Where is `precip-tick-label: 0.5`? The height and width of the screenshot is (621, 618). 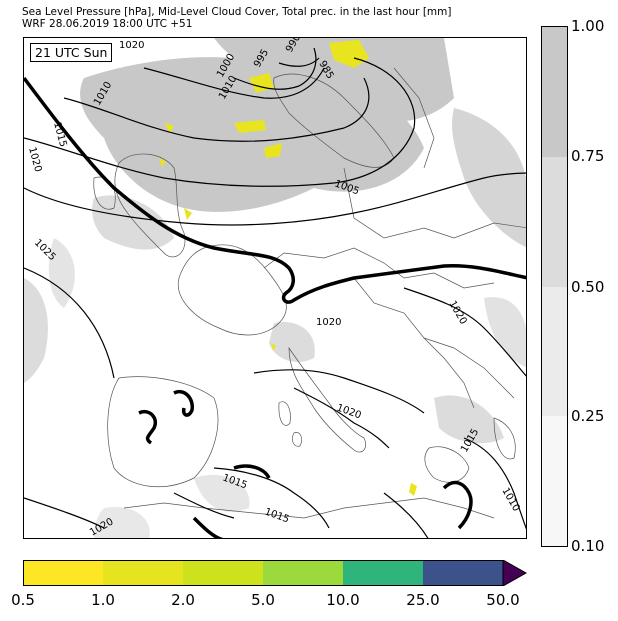
precip-tick-label: 0.5 is located at coordinates (23, 600).